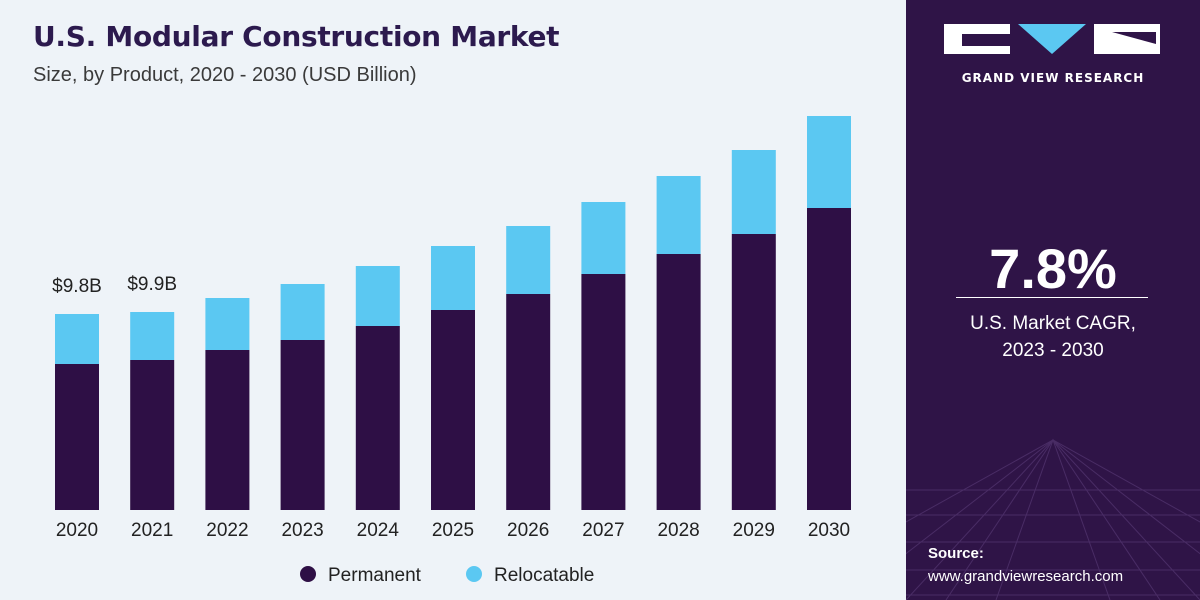 The image size is (1200, 600). I want to click on chart-title: U.S. Modular Construction Market, so click(296, 36).